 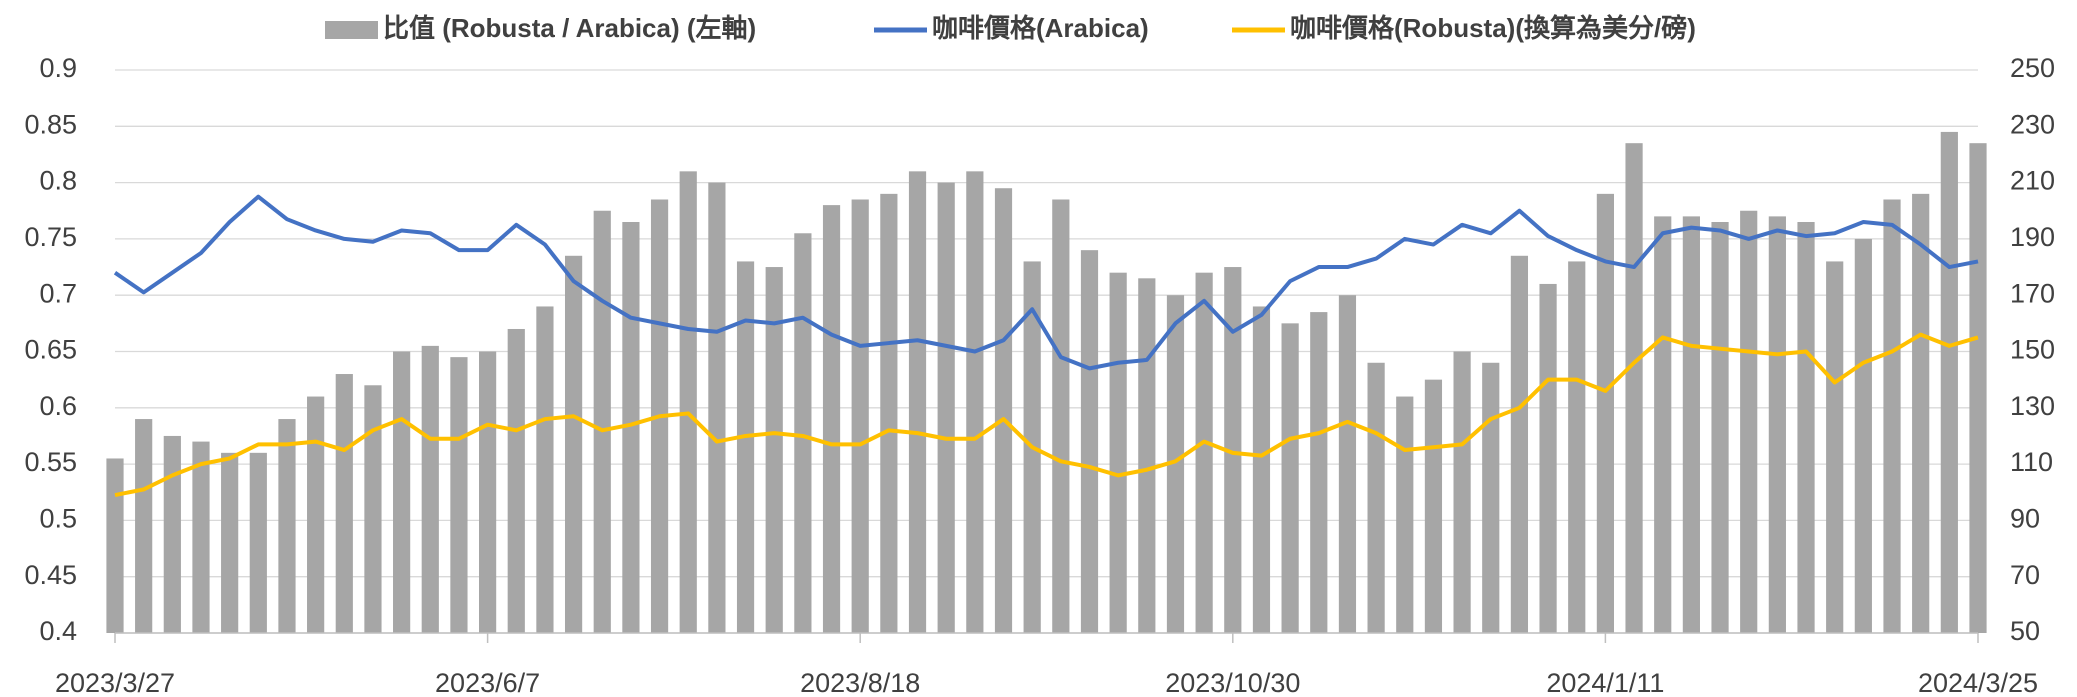 I want to click on y2-tick-label: 110, so click(x=2031, y=462).